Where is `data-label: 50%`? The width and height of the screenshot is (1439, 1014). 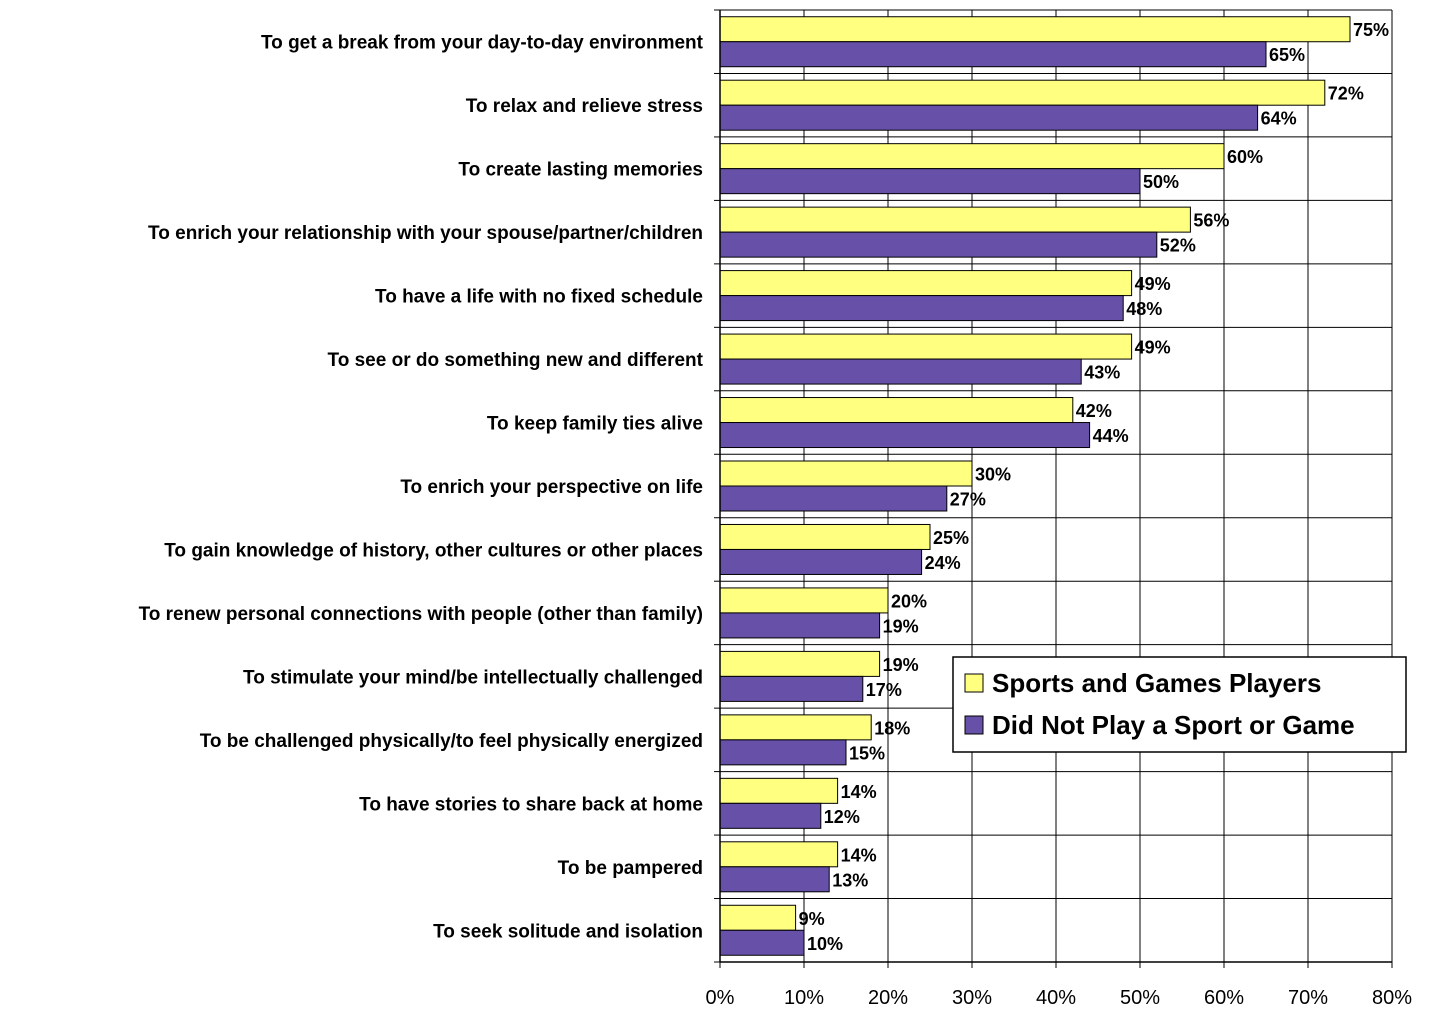 data-label: 50% is located at coordinates (1161, 182).